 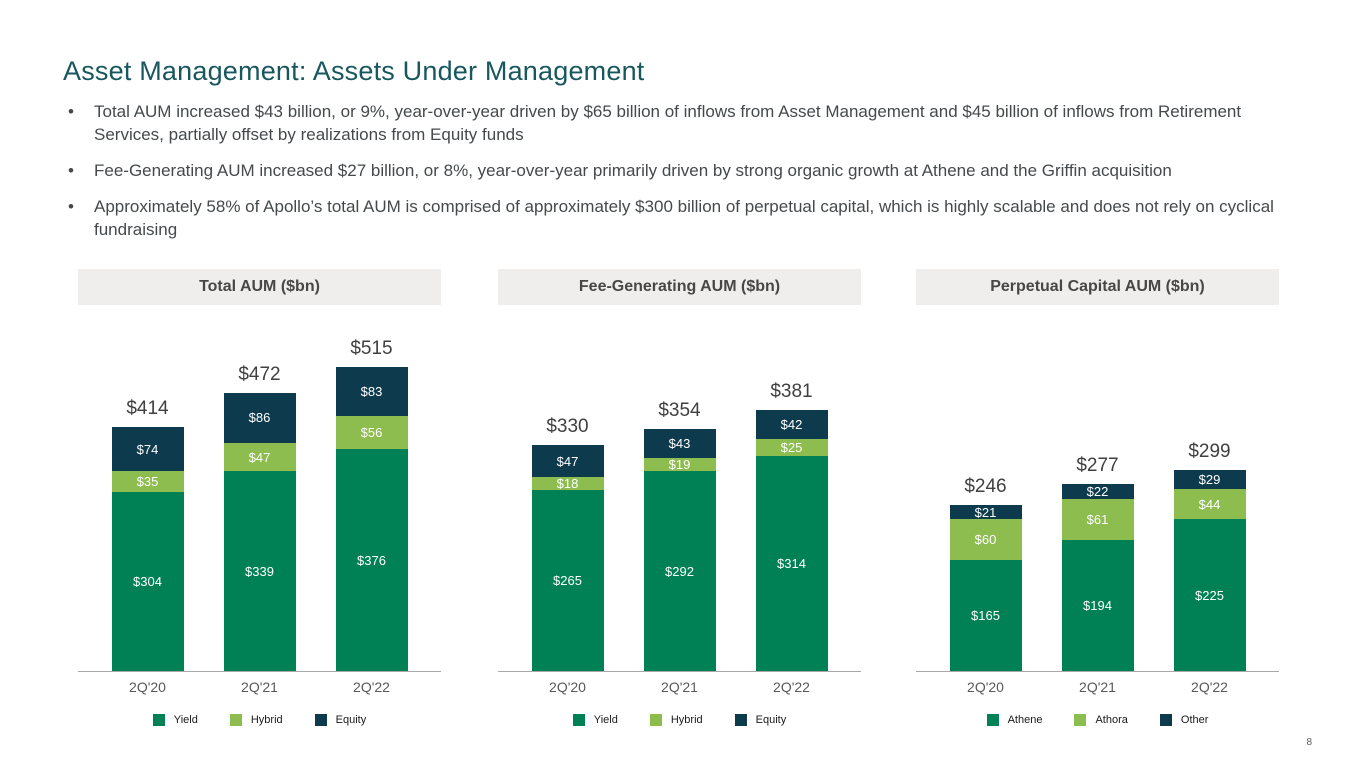 I want to click on segment-value-label: $25, so click(x=791, y=447).